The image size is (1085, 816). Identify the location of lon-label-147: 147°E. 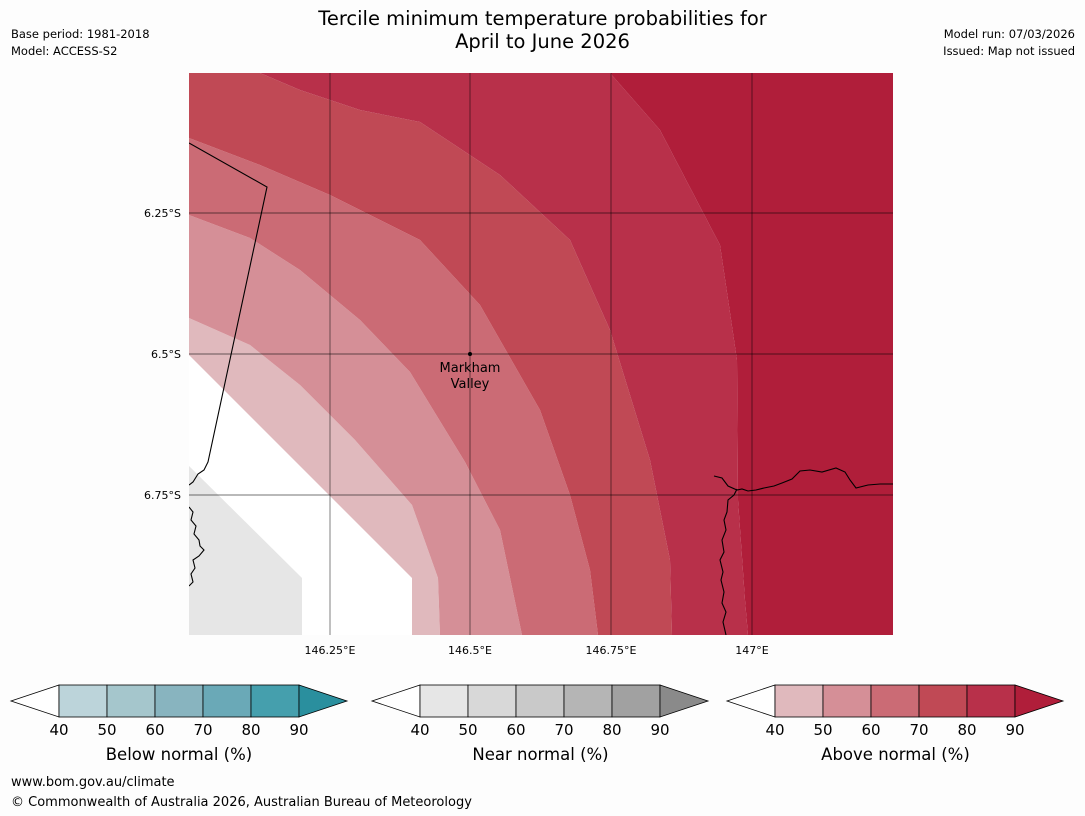
(751, 650).